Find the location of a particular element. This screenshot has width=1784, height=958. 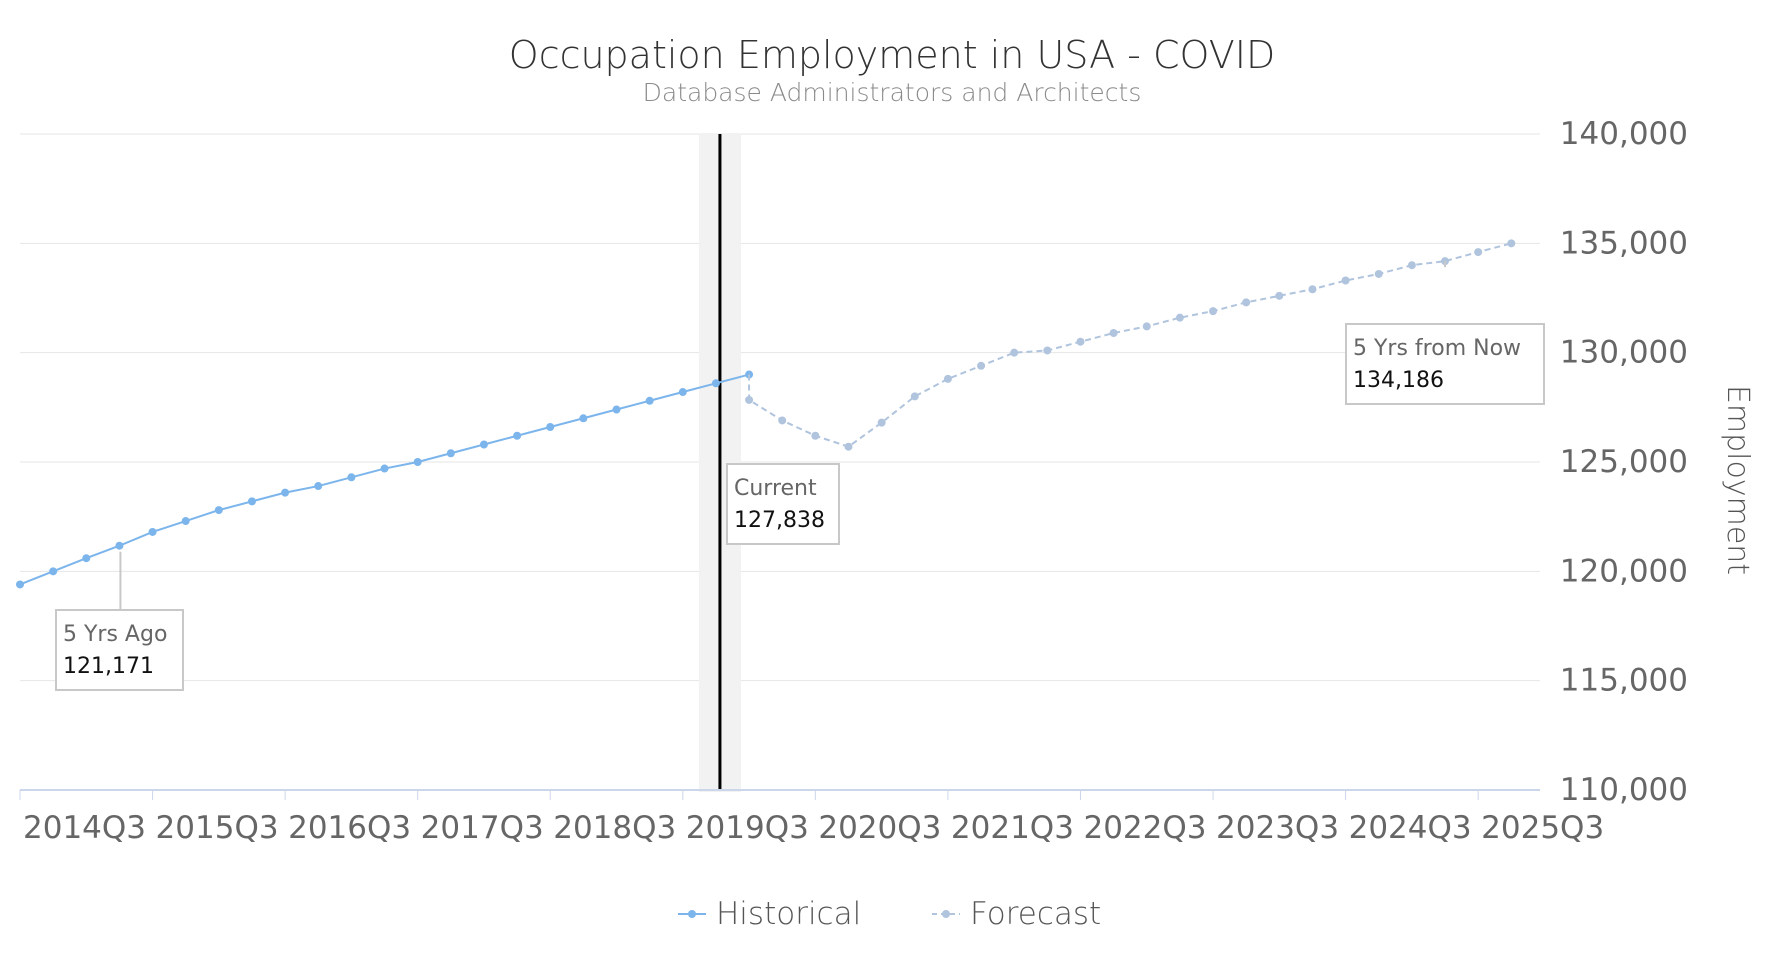

x-tick-label: 2018Q3 is located at coordinates (614, 828).